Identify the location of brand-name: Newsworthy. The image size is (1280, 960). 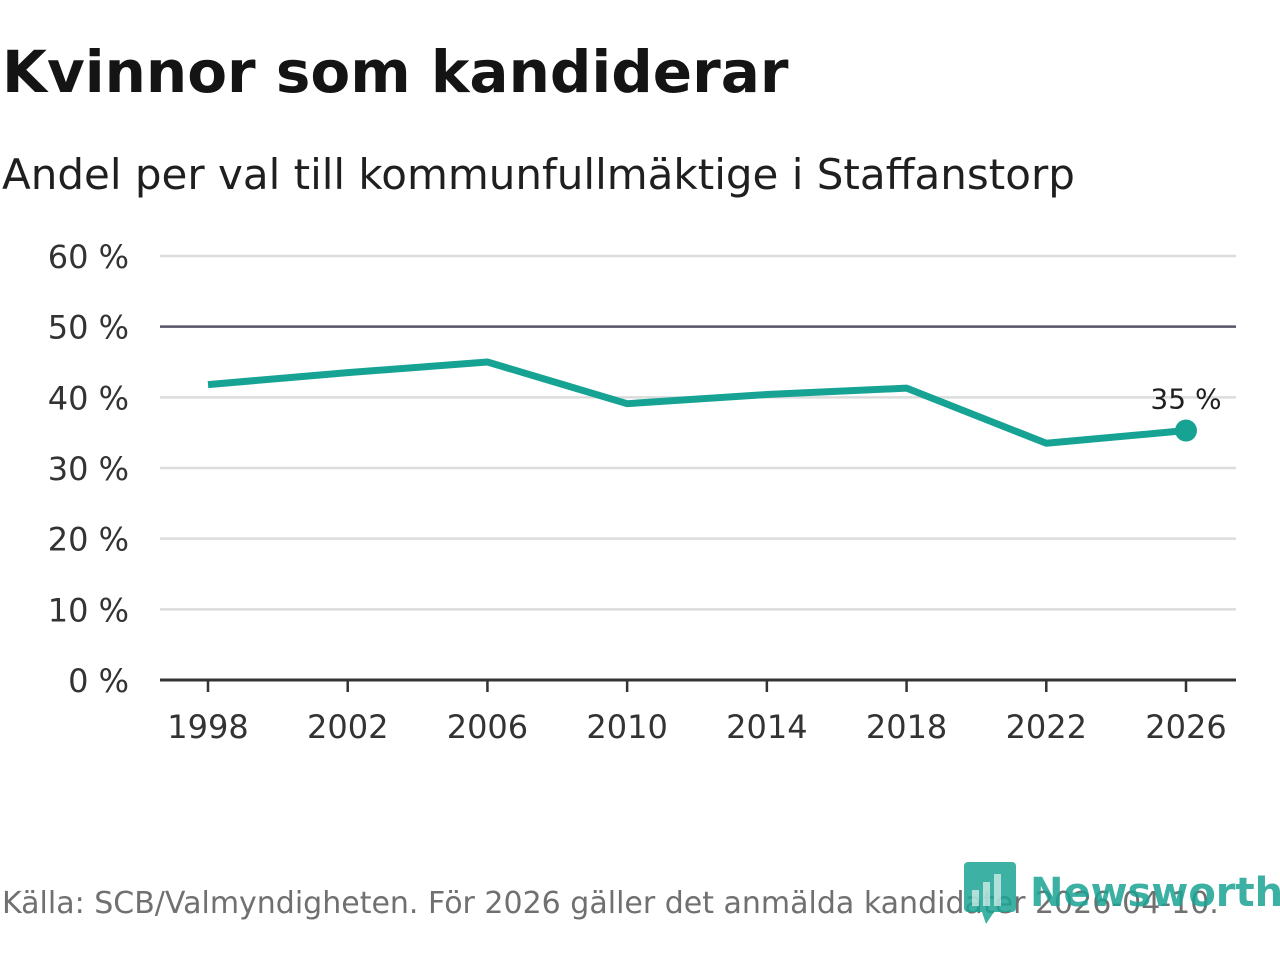
(1155, 893).